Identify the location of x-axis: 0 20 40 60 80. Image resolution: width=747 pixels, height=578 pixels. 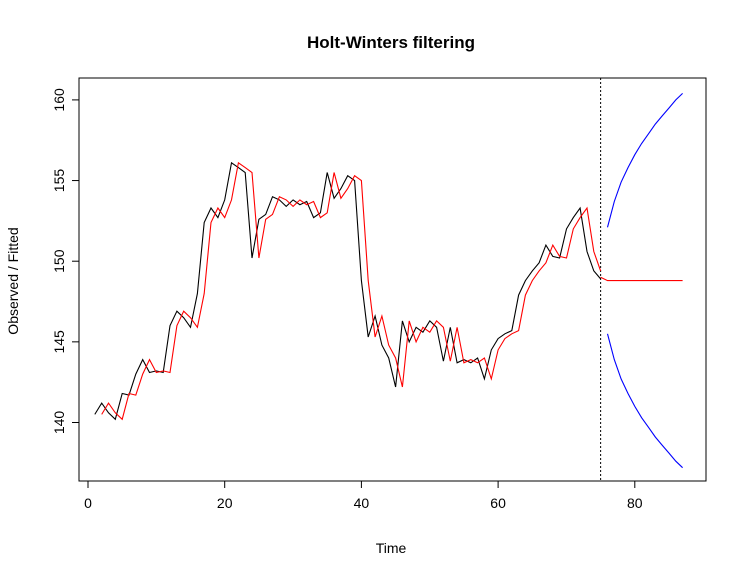
(363, 495).